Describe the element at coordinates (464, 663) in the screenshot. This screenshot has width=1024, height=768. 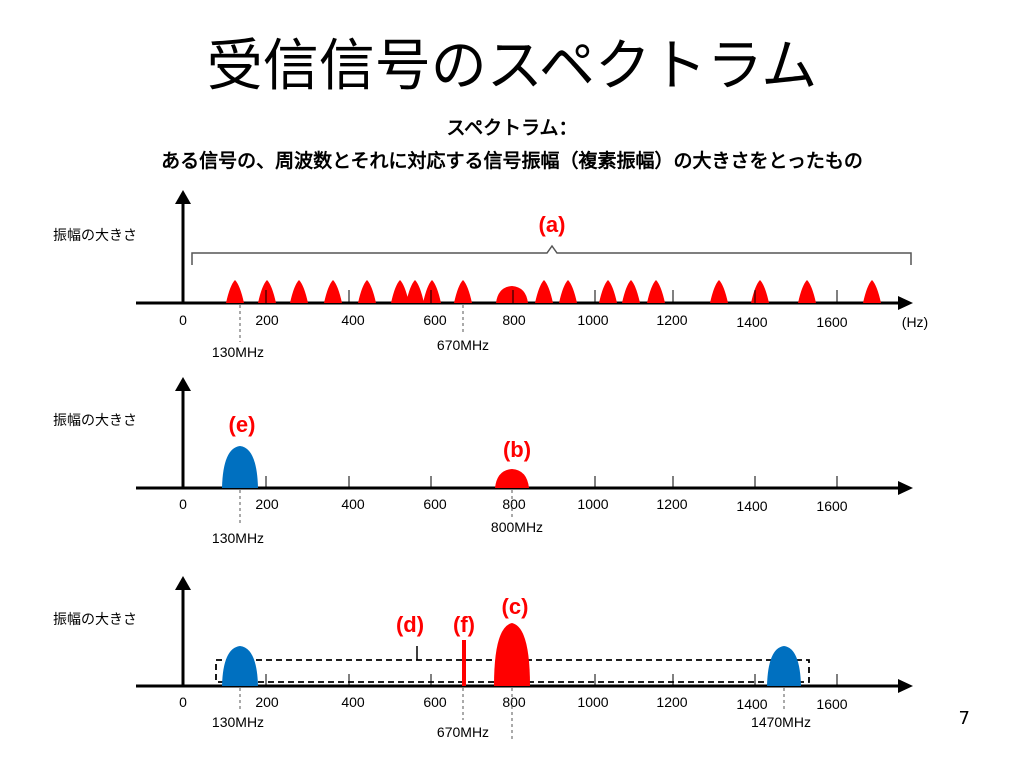
I see `signal-line-f` at that location.